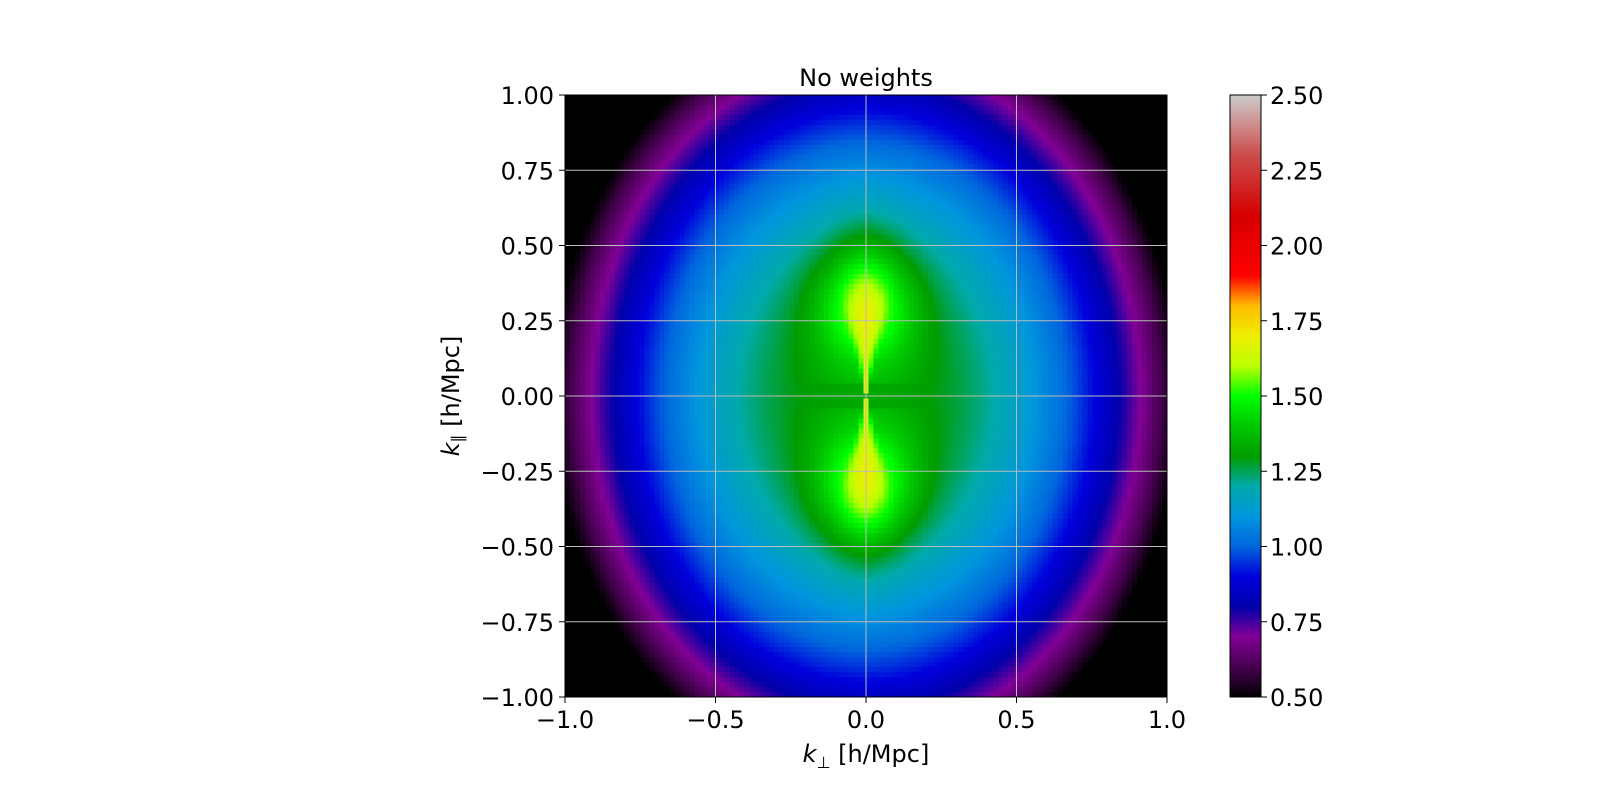 Image resolution: width=1600 pixels, height=800 pixels. I want to click on y-tick-label: −1.00, so click(517, 698).